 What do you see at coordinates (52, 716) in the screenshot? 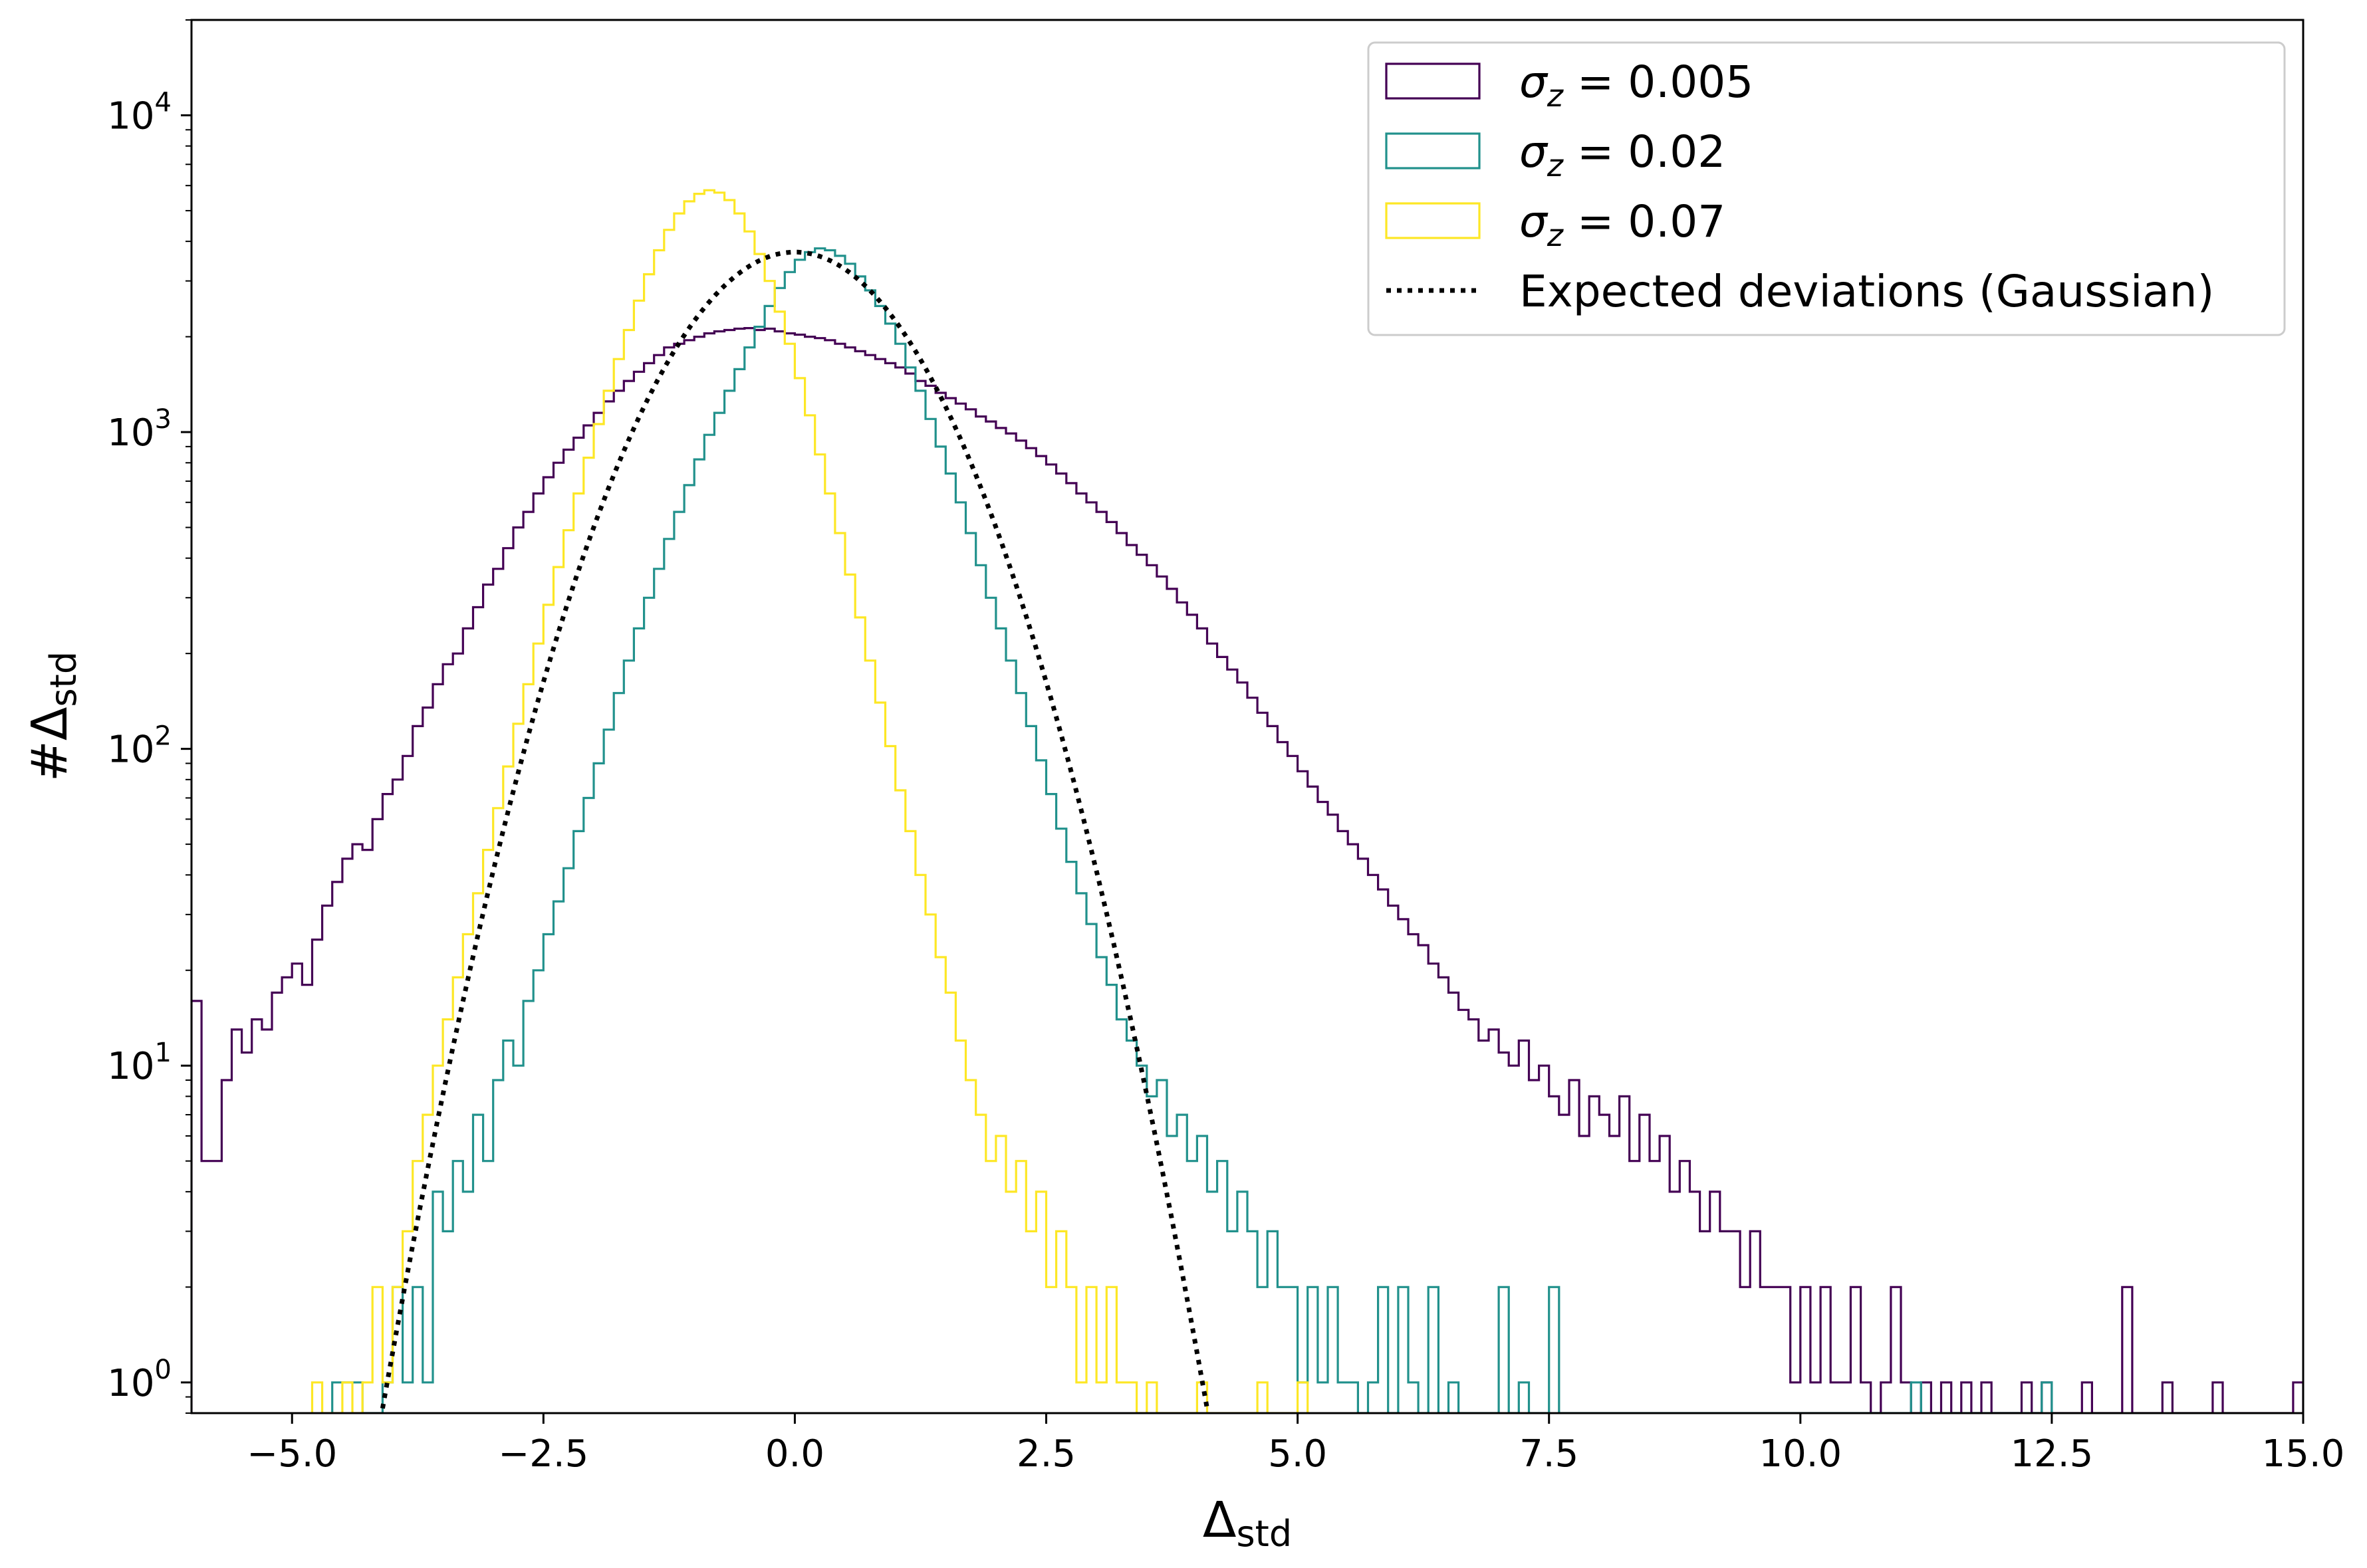
I see `y-axis-title: #Δstd` at bounding box center [52, 716].